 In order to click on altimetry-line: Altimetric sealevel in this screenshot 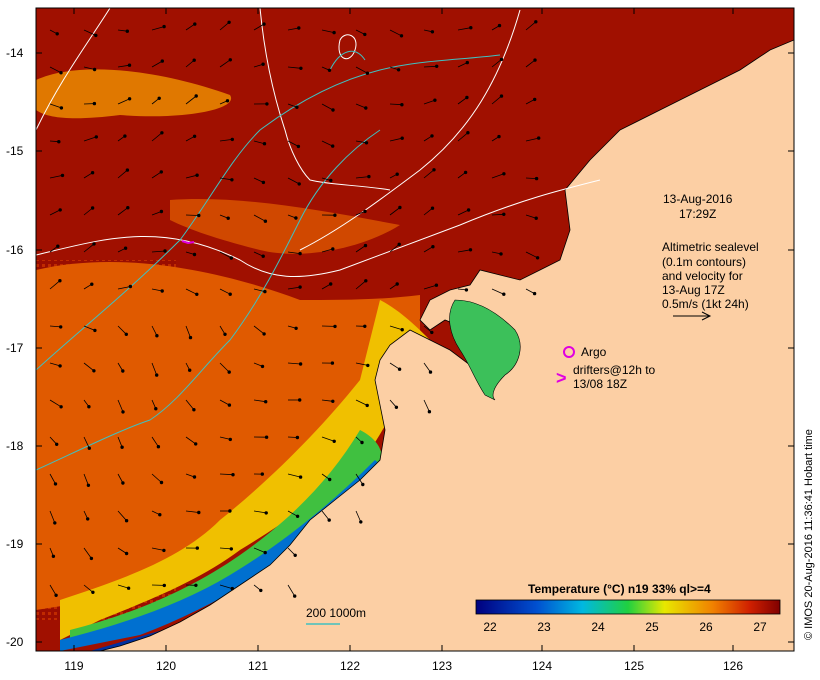, I will do `click(710, 247)`.